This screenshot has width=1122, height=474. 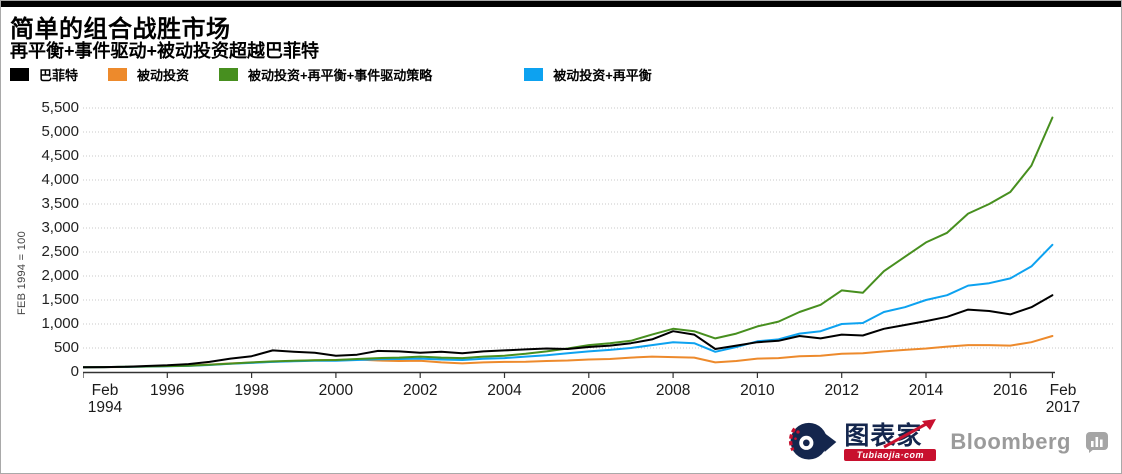 I want to click on legend-item-passive: 被动投资, so click(x=148, y=74).